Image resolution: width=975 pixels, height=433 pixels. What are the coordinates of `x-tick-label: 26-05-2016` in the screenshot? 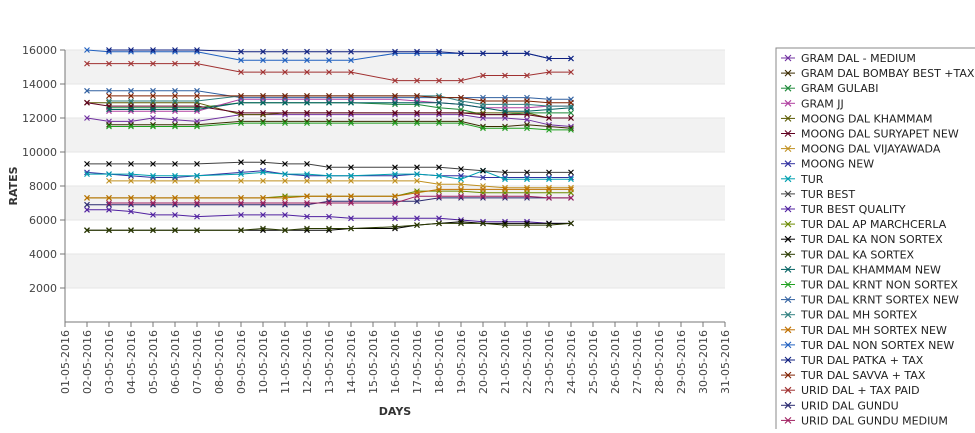 It's located at (615, 362).